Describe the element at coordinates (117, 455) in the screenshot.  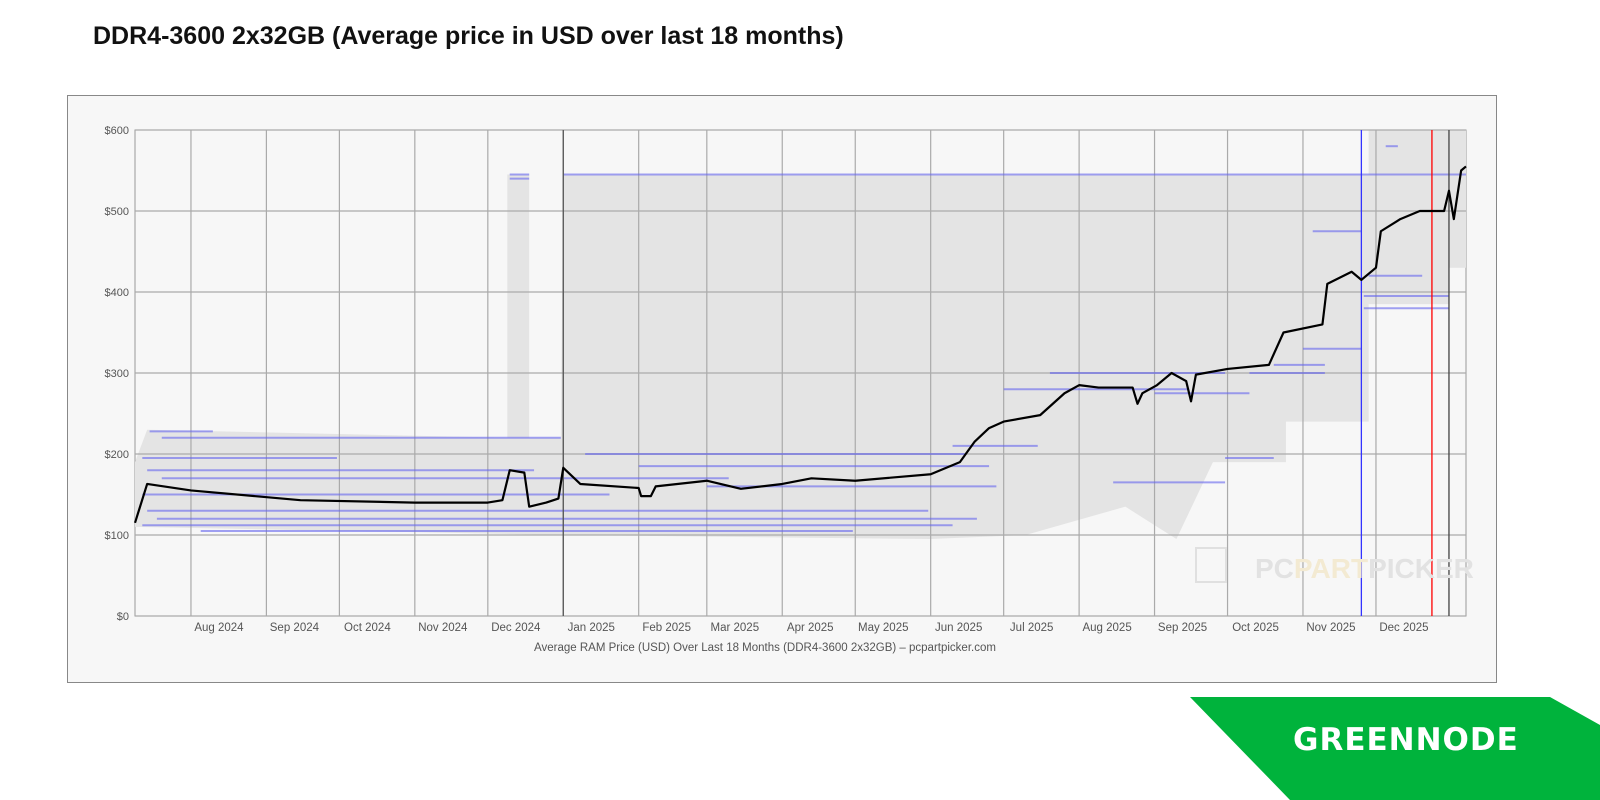
I see `y-tick-label: $200` at that location.